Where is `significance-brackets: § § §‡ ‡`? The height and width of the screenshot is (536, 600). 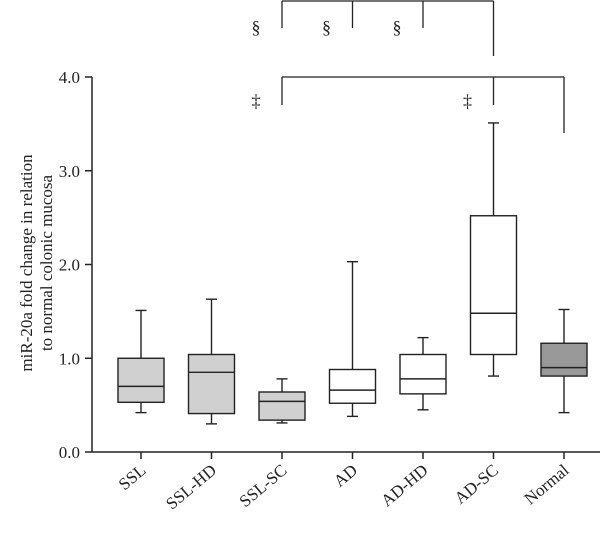
significance-brackets: § § §‡ ‡ is located at coordinates (408, 66).